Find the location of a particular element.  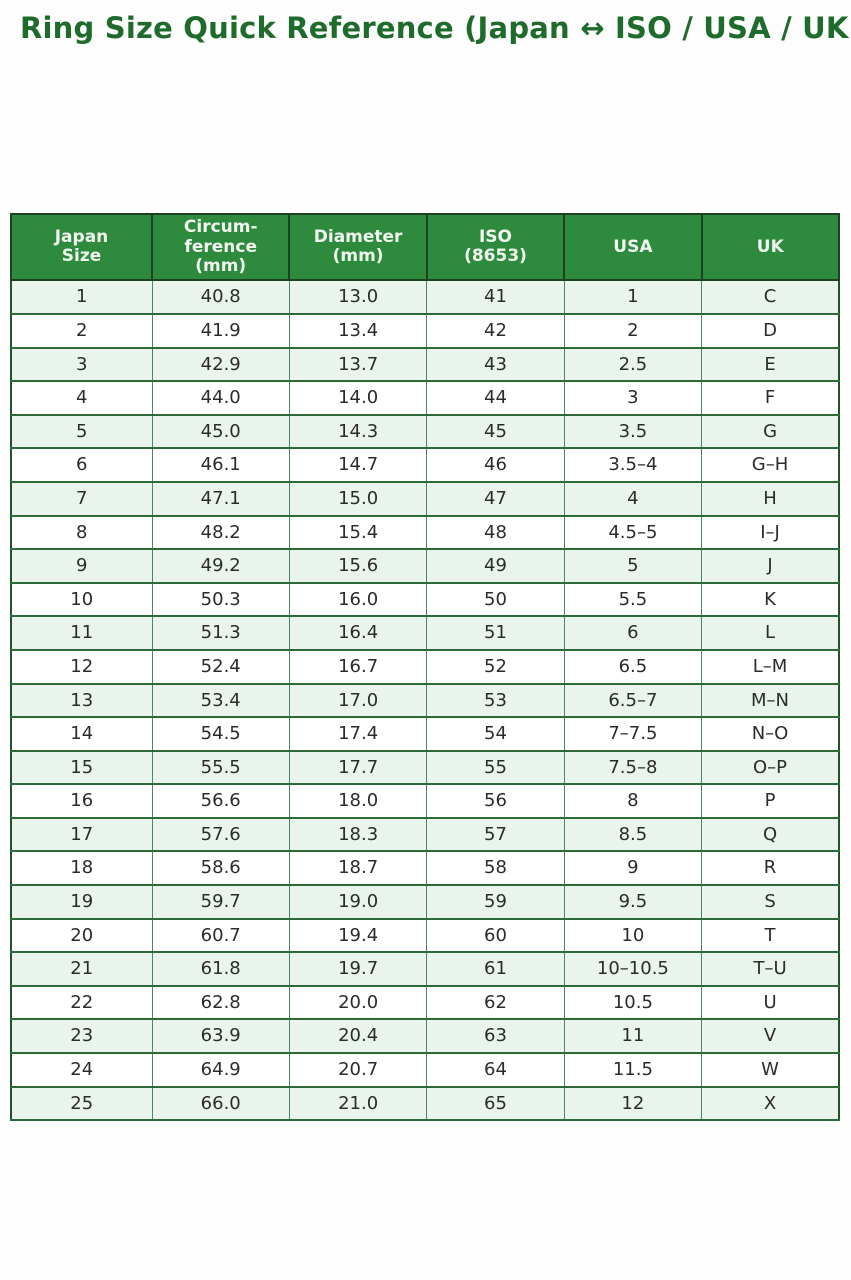

cell-circumference-mm: 46.1 is located at coordinates (220, 465).